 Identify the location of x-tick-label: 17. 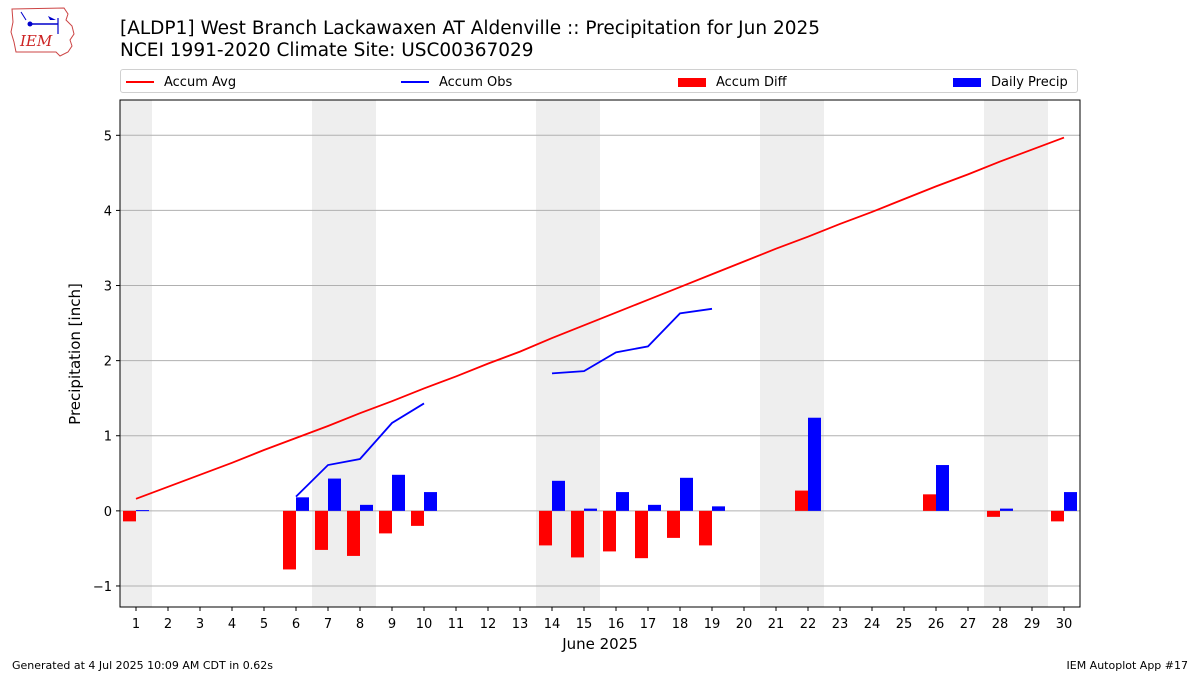
(648, 624).